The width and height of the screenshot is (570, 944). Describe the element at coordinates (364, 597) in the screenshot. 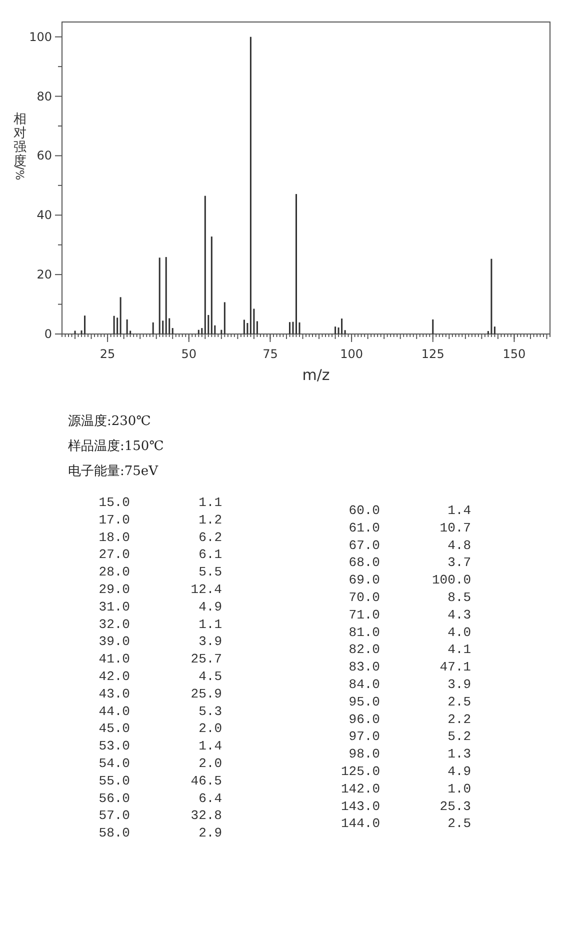

I see `text: 70.0` at that location.